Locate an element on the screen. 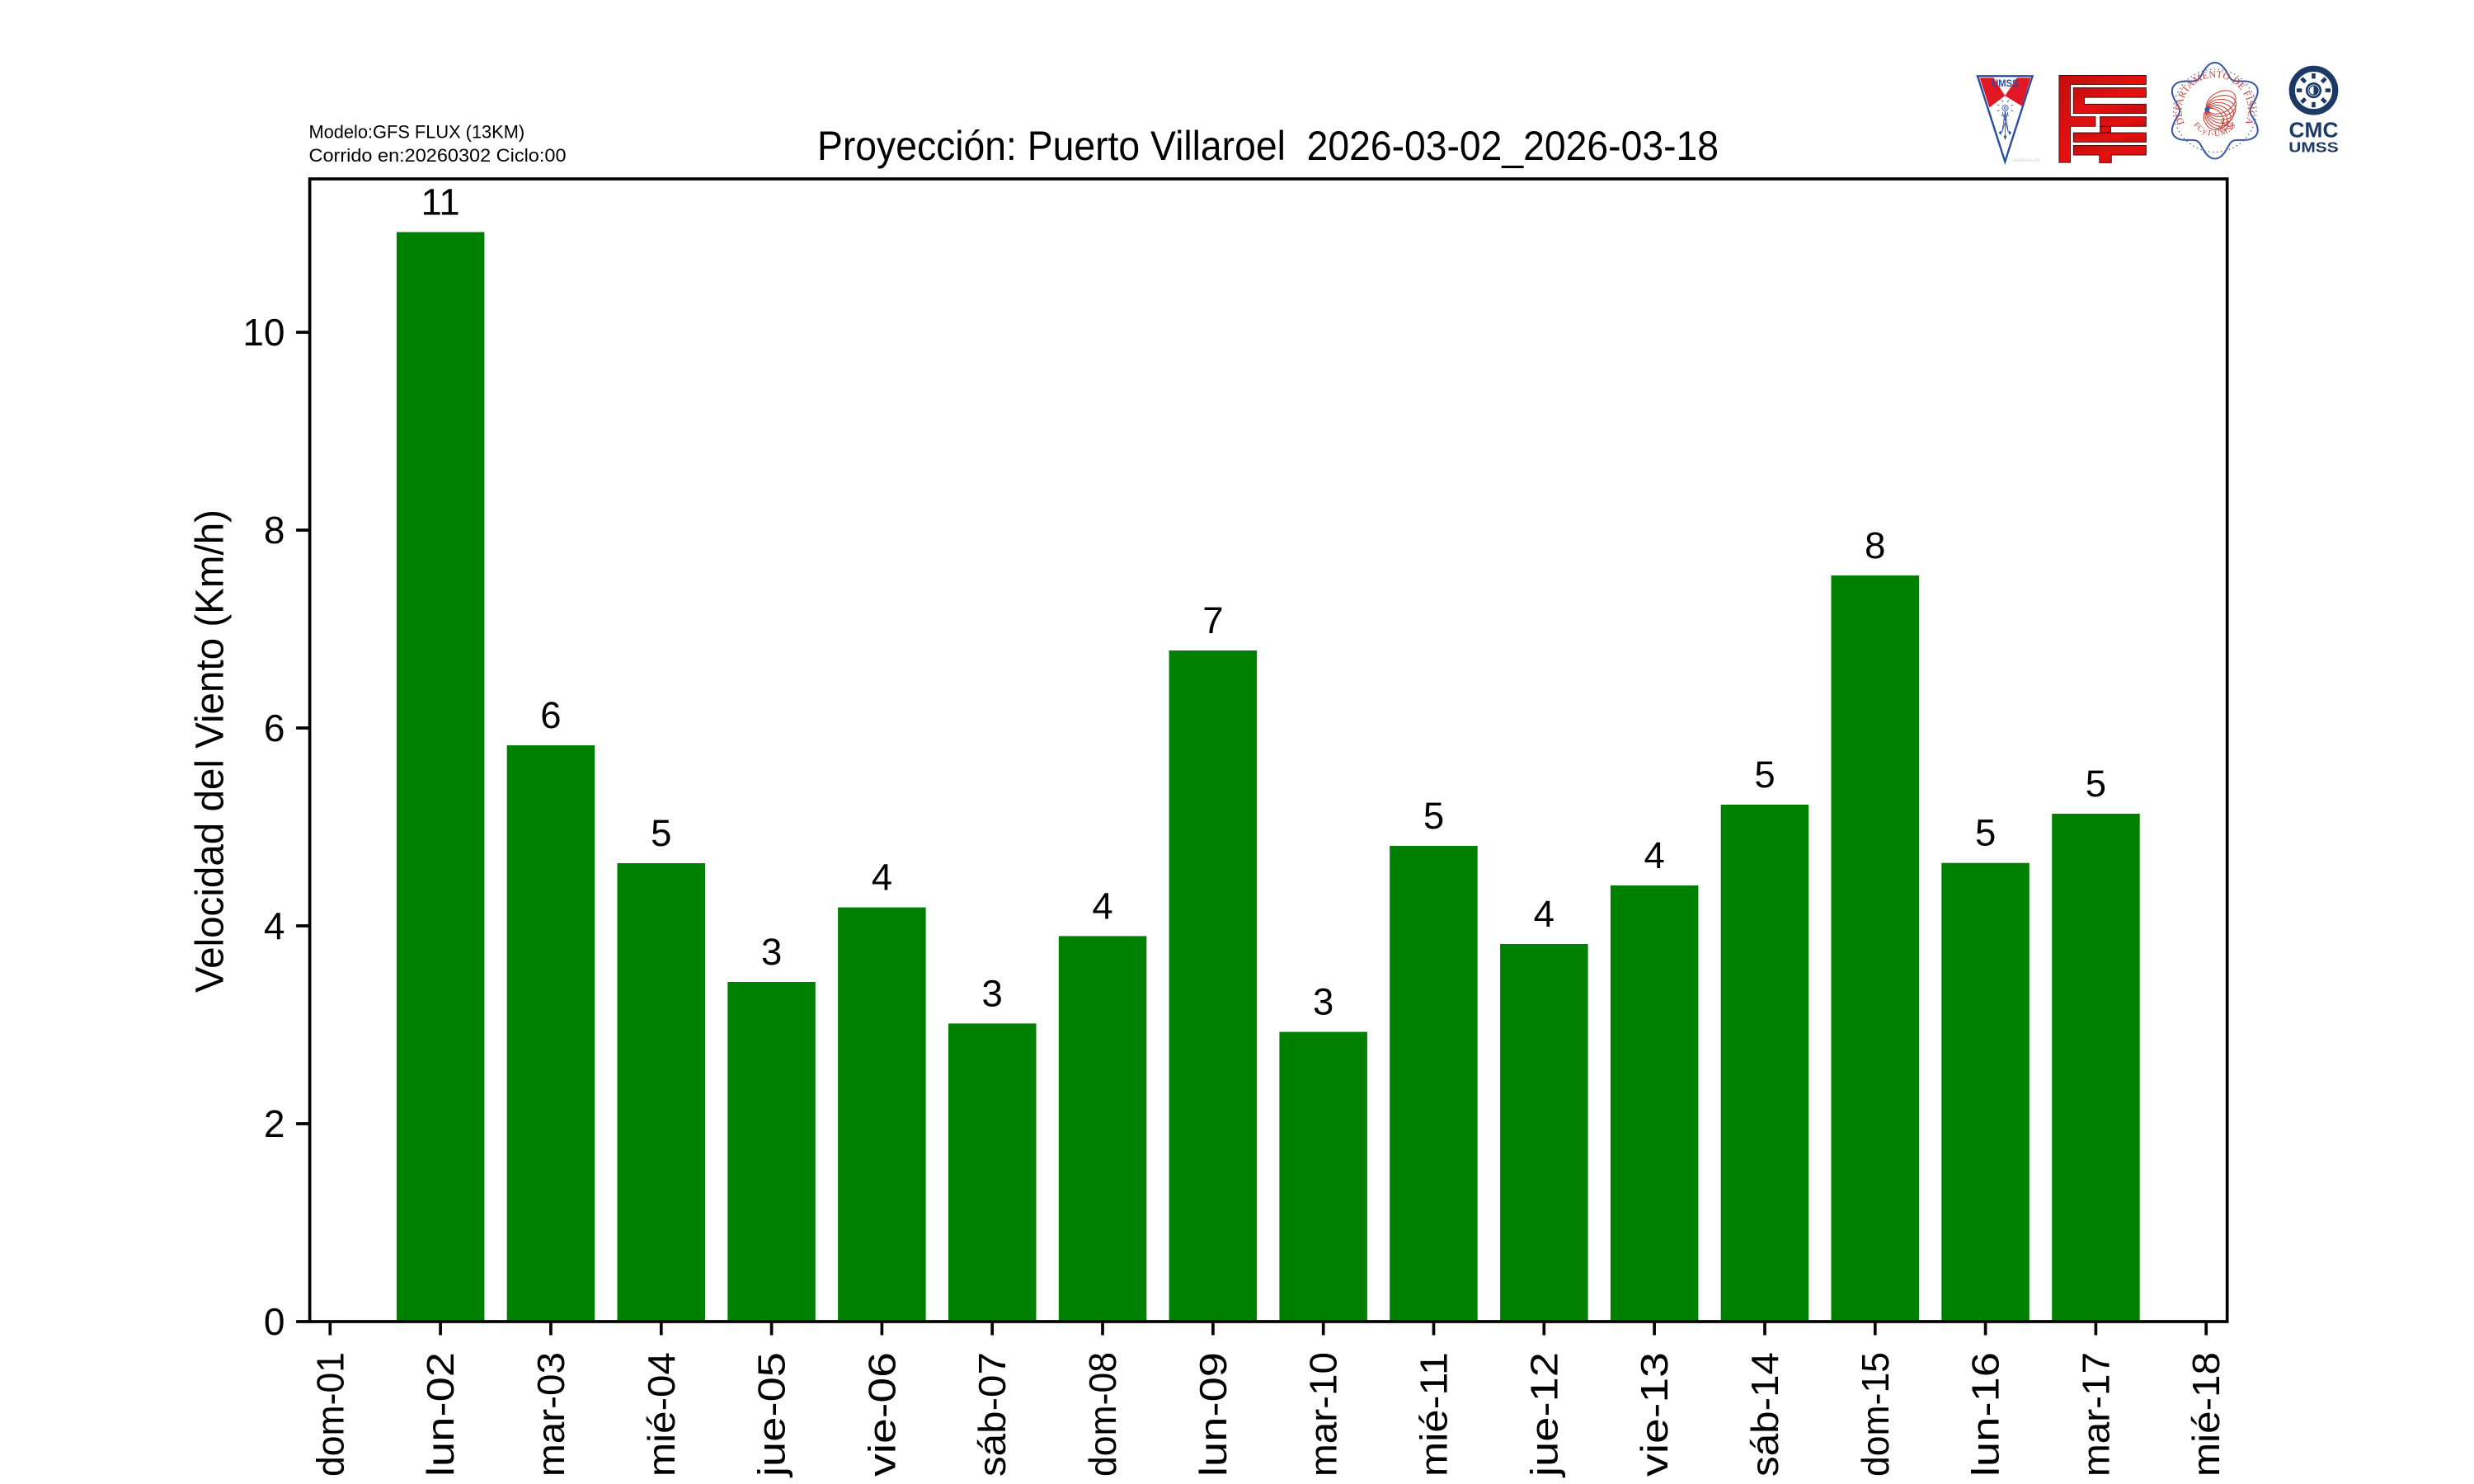 The width and height of the screenshot is (2474, 1484). svg-text: mar-17 is located at coordinates (2095, 1414).